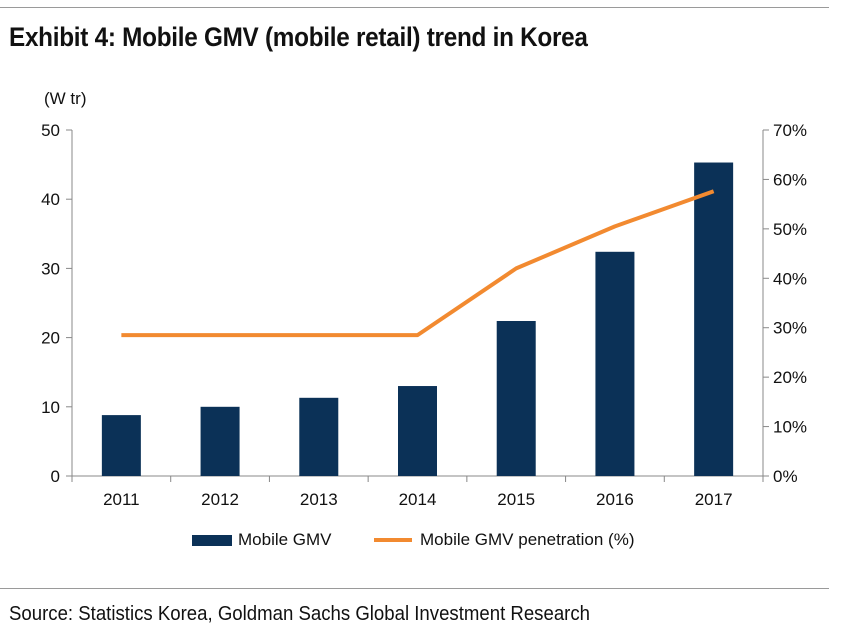  What do you see at coordinates (414, 7) in the screenshot?
I see `top-rule` at bounding box center [414, 7].